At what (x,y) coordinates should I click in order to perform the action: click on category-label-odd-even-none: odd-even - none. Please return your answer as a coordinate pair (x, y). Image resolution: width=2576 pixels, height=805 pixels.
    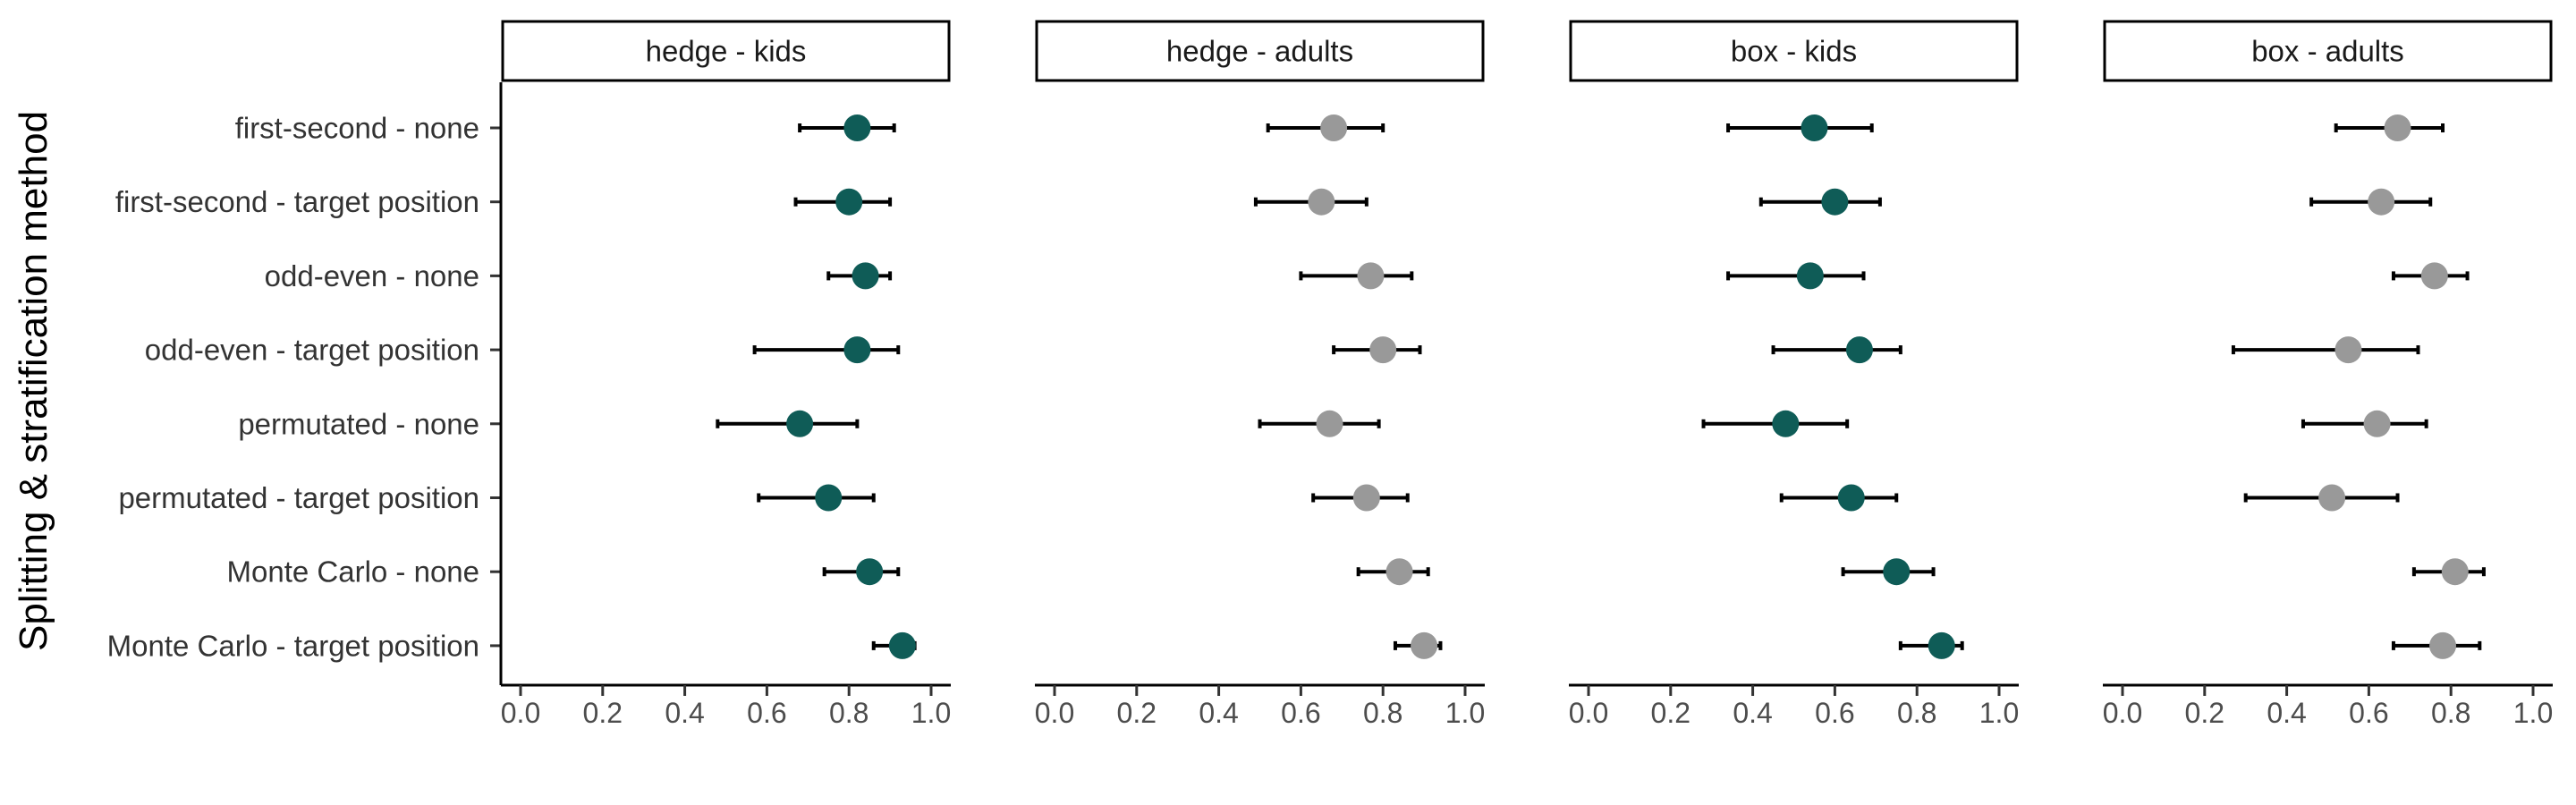
    Looking at the image, I should click on (372, 275).